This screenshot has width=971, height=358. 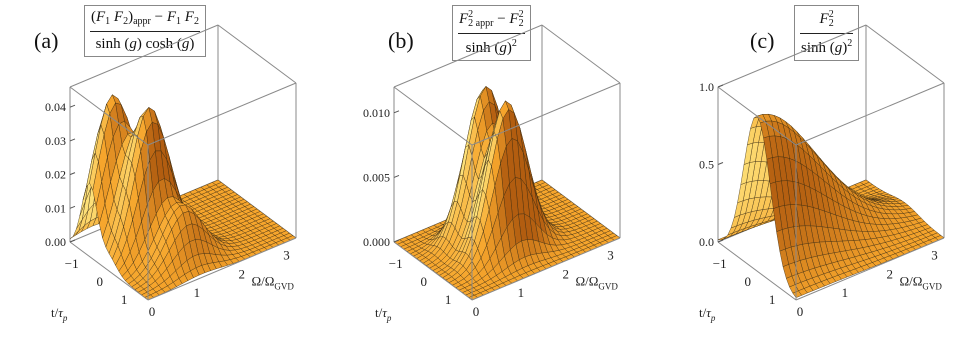 What do you see at coordinates (145, 18) in the screenshot?
I see `formula-numerator: (F1 F2)appr − F1 F2` at bounding box center [145, 18].